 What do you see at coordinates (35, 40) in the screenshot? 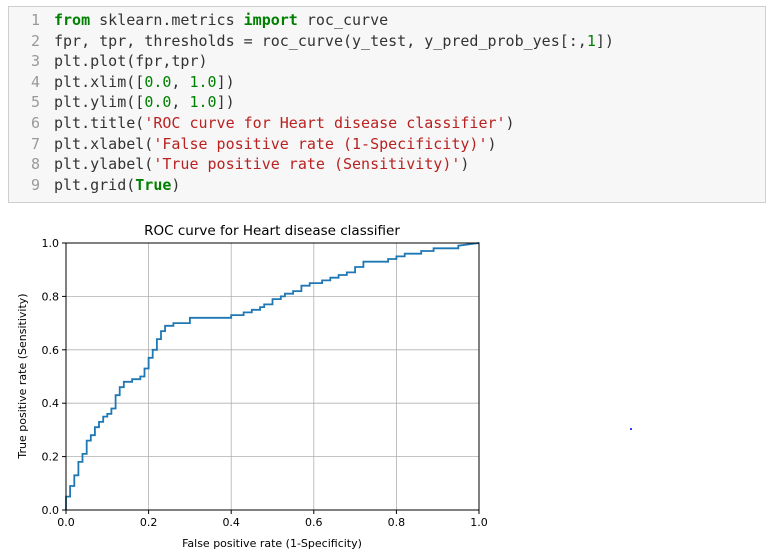
I see `line-number: 2` at bounding box center [35, 40].